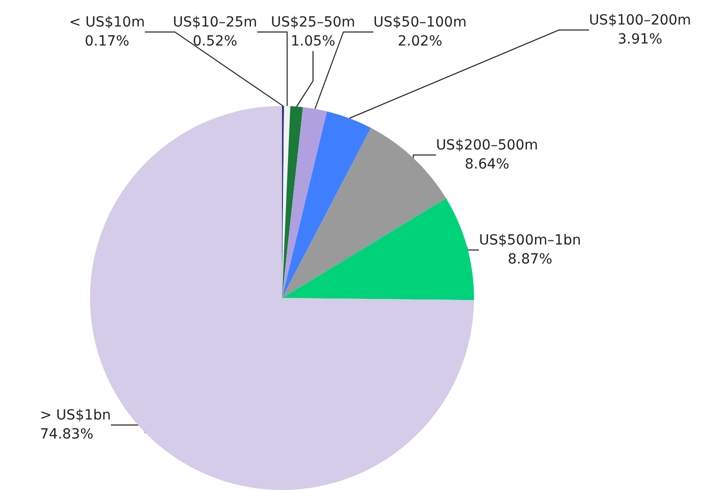 The width and height of the screenshot is (725, 490). I want to click on data-label: 8.64%, so click(487, 164).